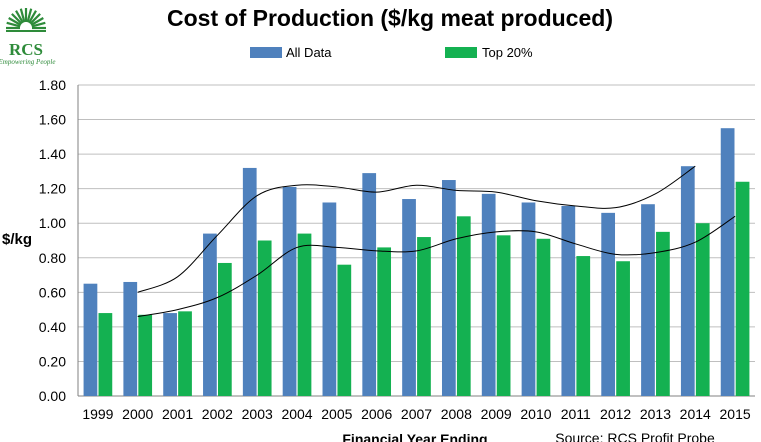 The width and height of the screenshot is (761, 442). I want to click on y-tick-label: 0.00, so click(52, 396).